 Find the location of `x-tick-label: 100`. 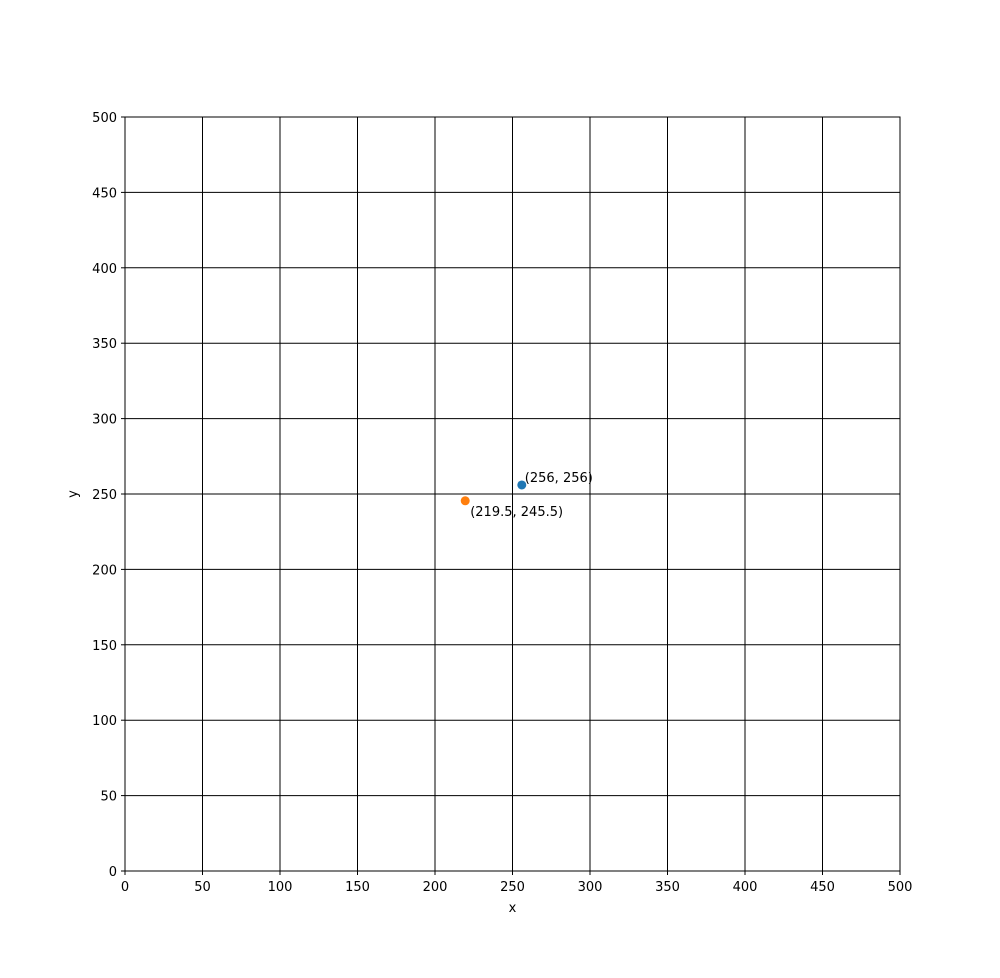

x-tick-label: 100 is located at coordinates (280, 887).